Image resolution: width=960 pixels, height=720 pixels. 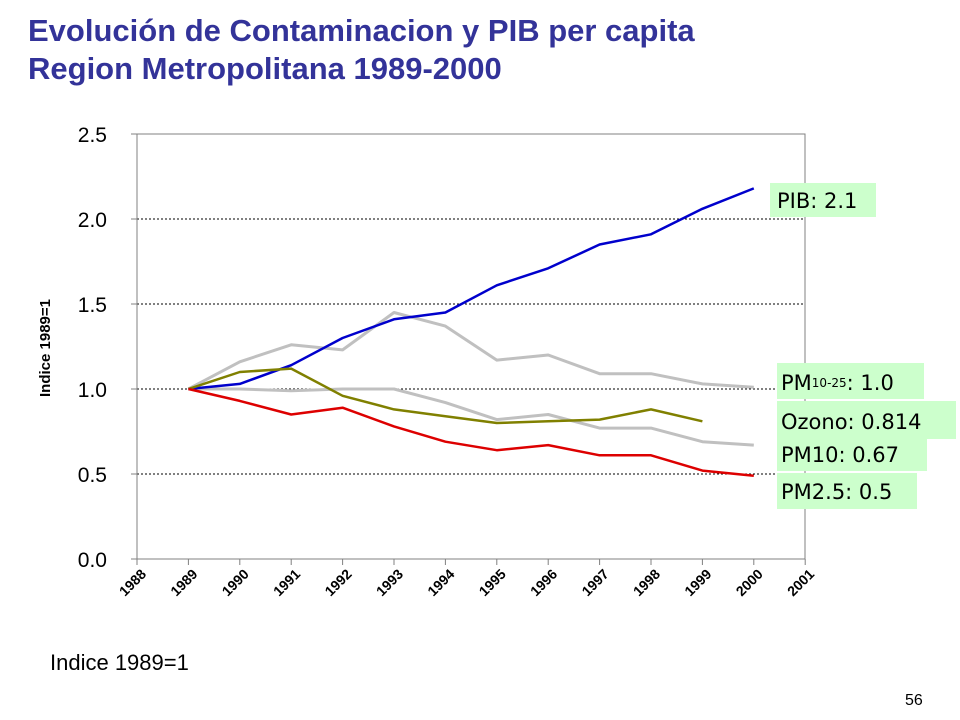 I want to click on annotation-pib-text: PIB: 2.1, so click(x=817, y=201).